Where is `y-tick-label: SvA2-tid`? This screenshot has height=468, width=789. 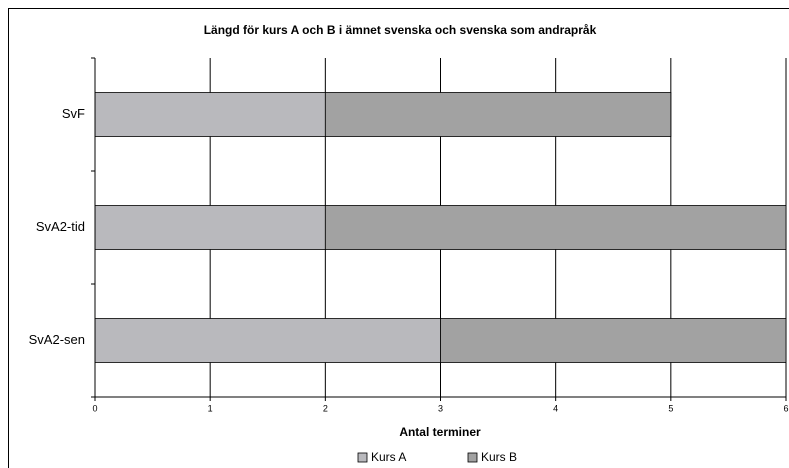
y-tick-label: SvA2-tid is located at coordinates (60, 226).